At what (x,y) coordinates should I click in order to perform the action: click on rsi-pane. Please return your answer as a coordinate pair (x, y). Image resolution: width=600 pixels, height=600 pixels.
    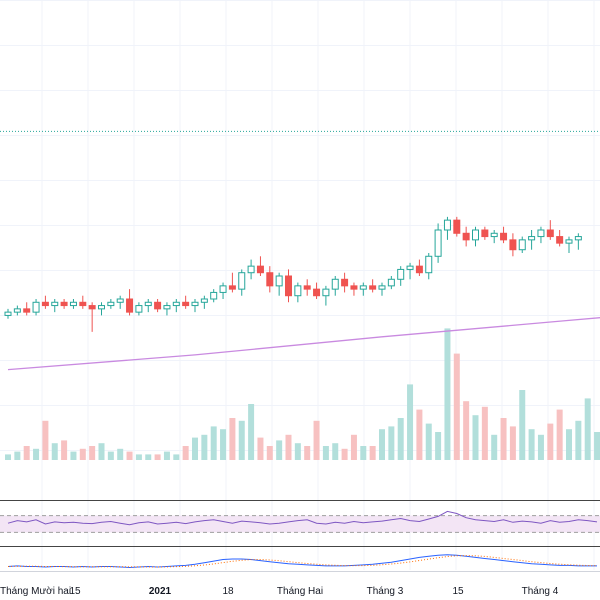
    Looking at the image, I should click on (300, 521).